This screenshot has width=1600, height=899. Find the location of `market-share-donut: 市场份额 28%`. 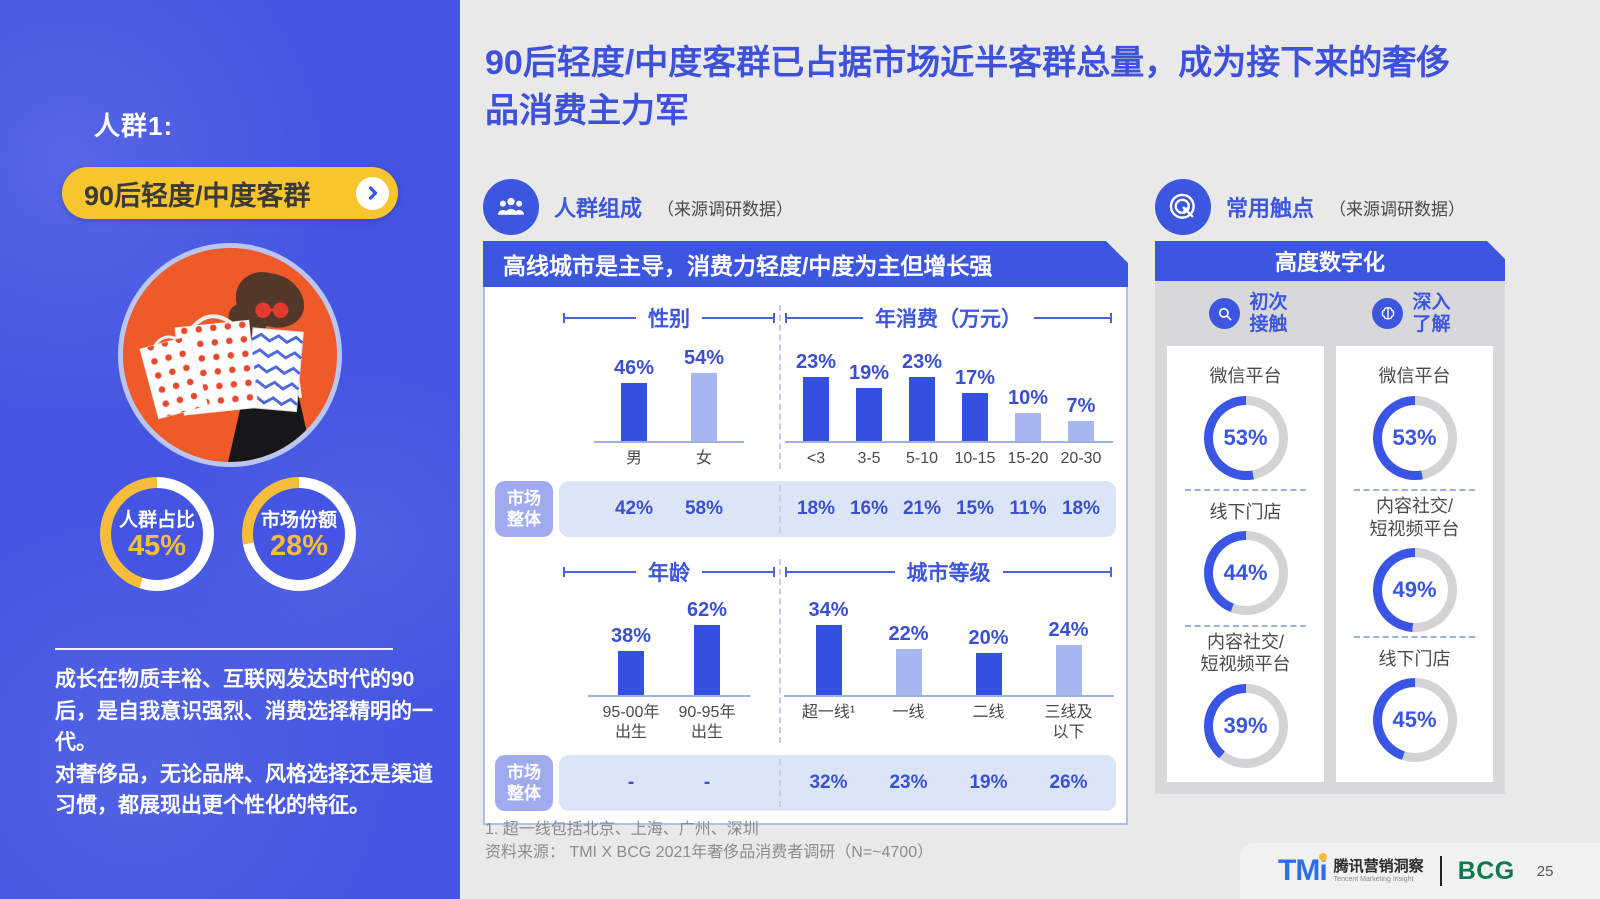

market-share-donut: 市场份额 28% is located at coordinates (299, 534).